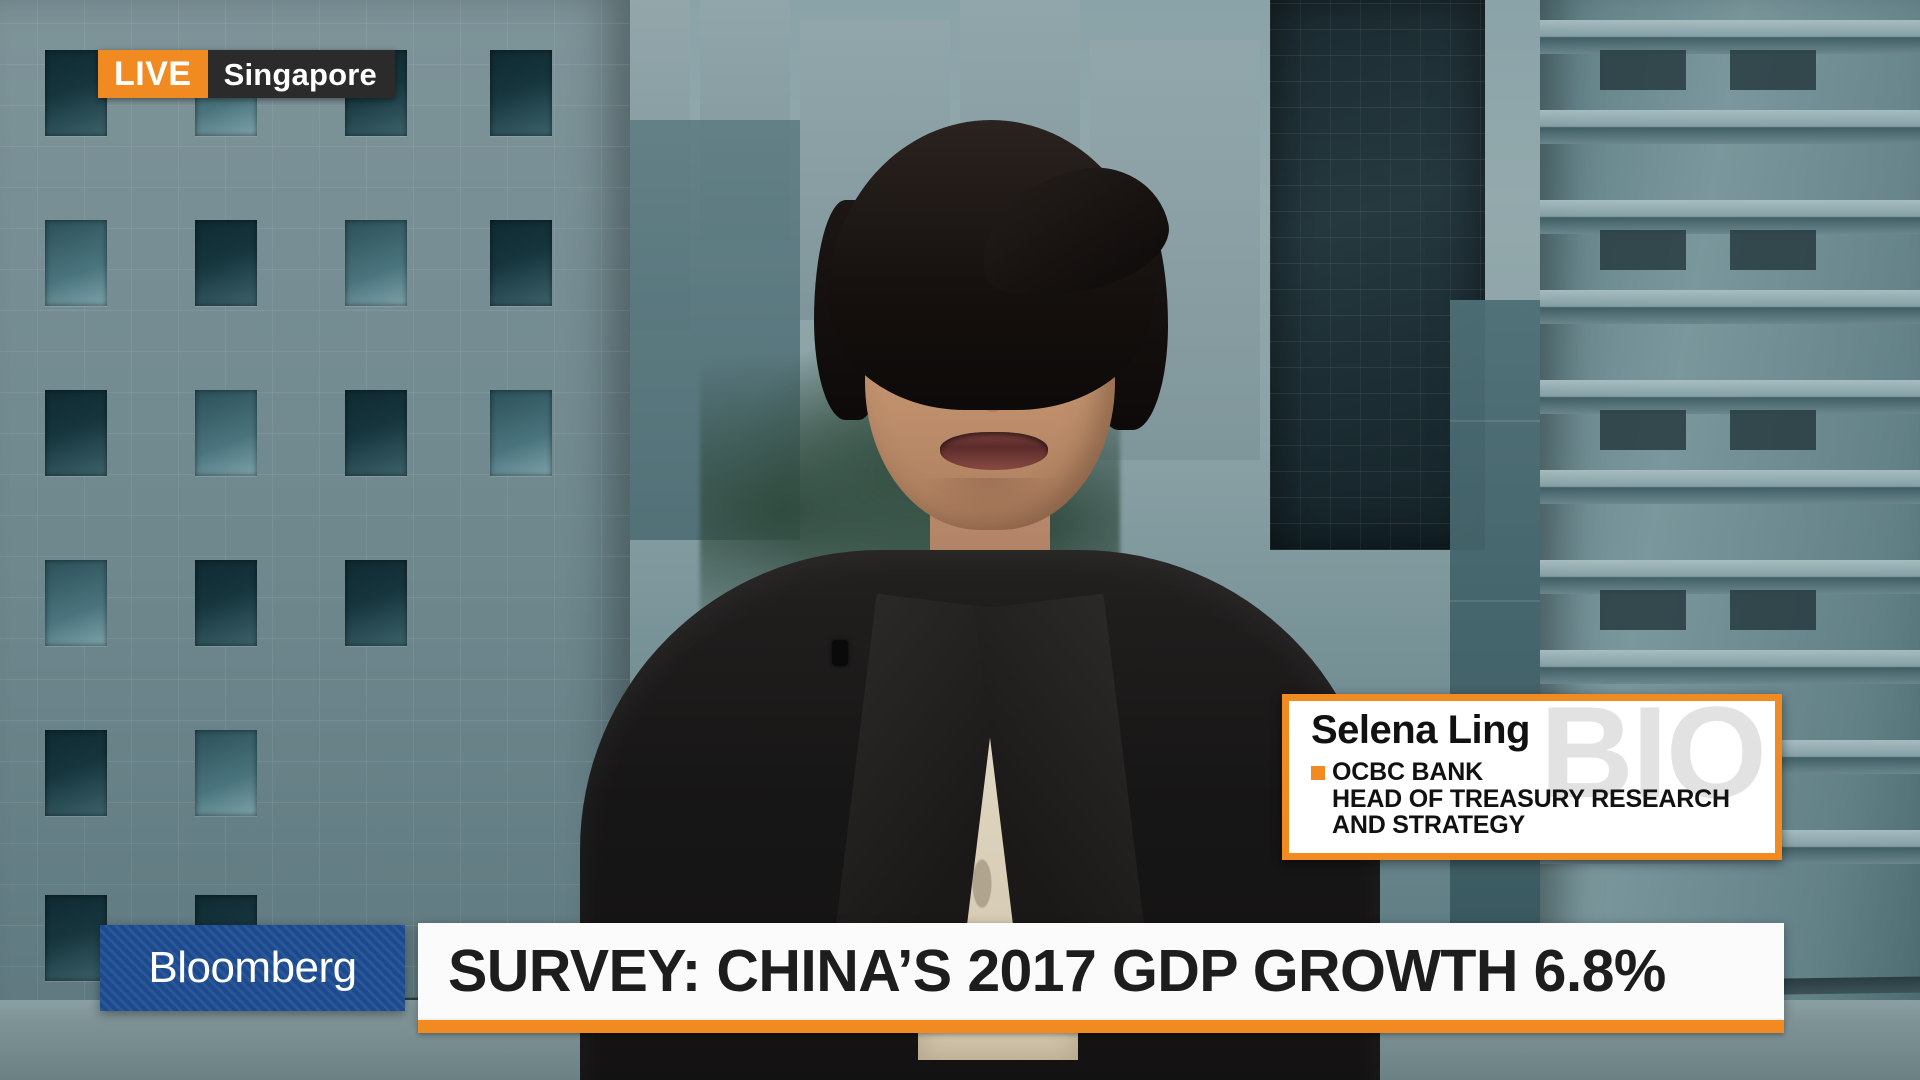 The height and width of the screenshot is (1080, 1920). Describe the element at coordinates (1428, 825) in the screenshot. I see `guest-affiliation-line: AND STRATEGY` at that location.